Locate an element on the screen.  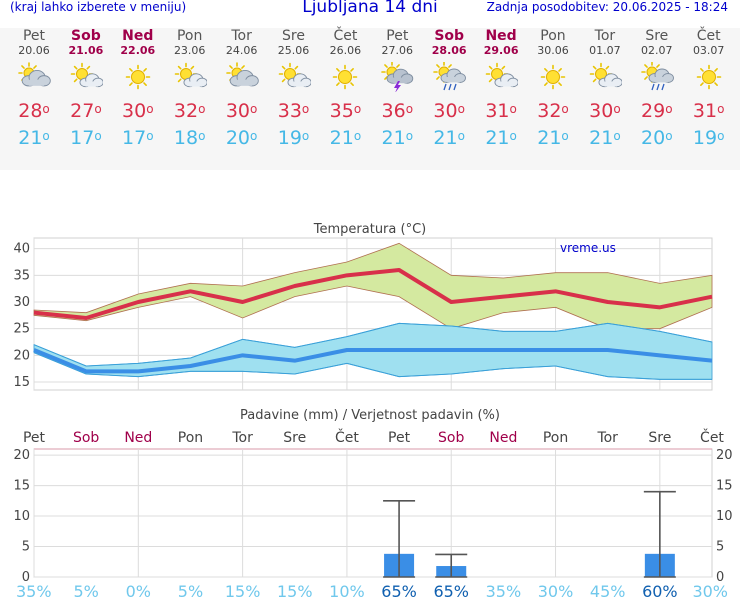
max-temperature-value: 35 is located at coordinates (341, 111).